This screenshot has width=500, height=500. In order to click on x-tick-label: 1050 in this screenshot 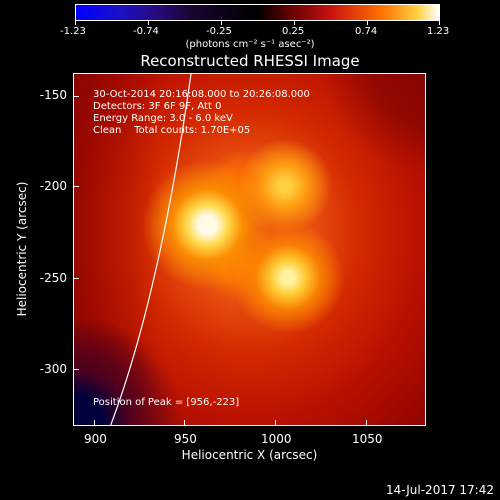, I will do `click(367, 439)`.